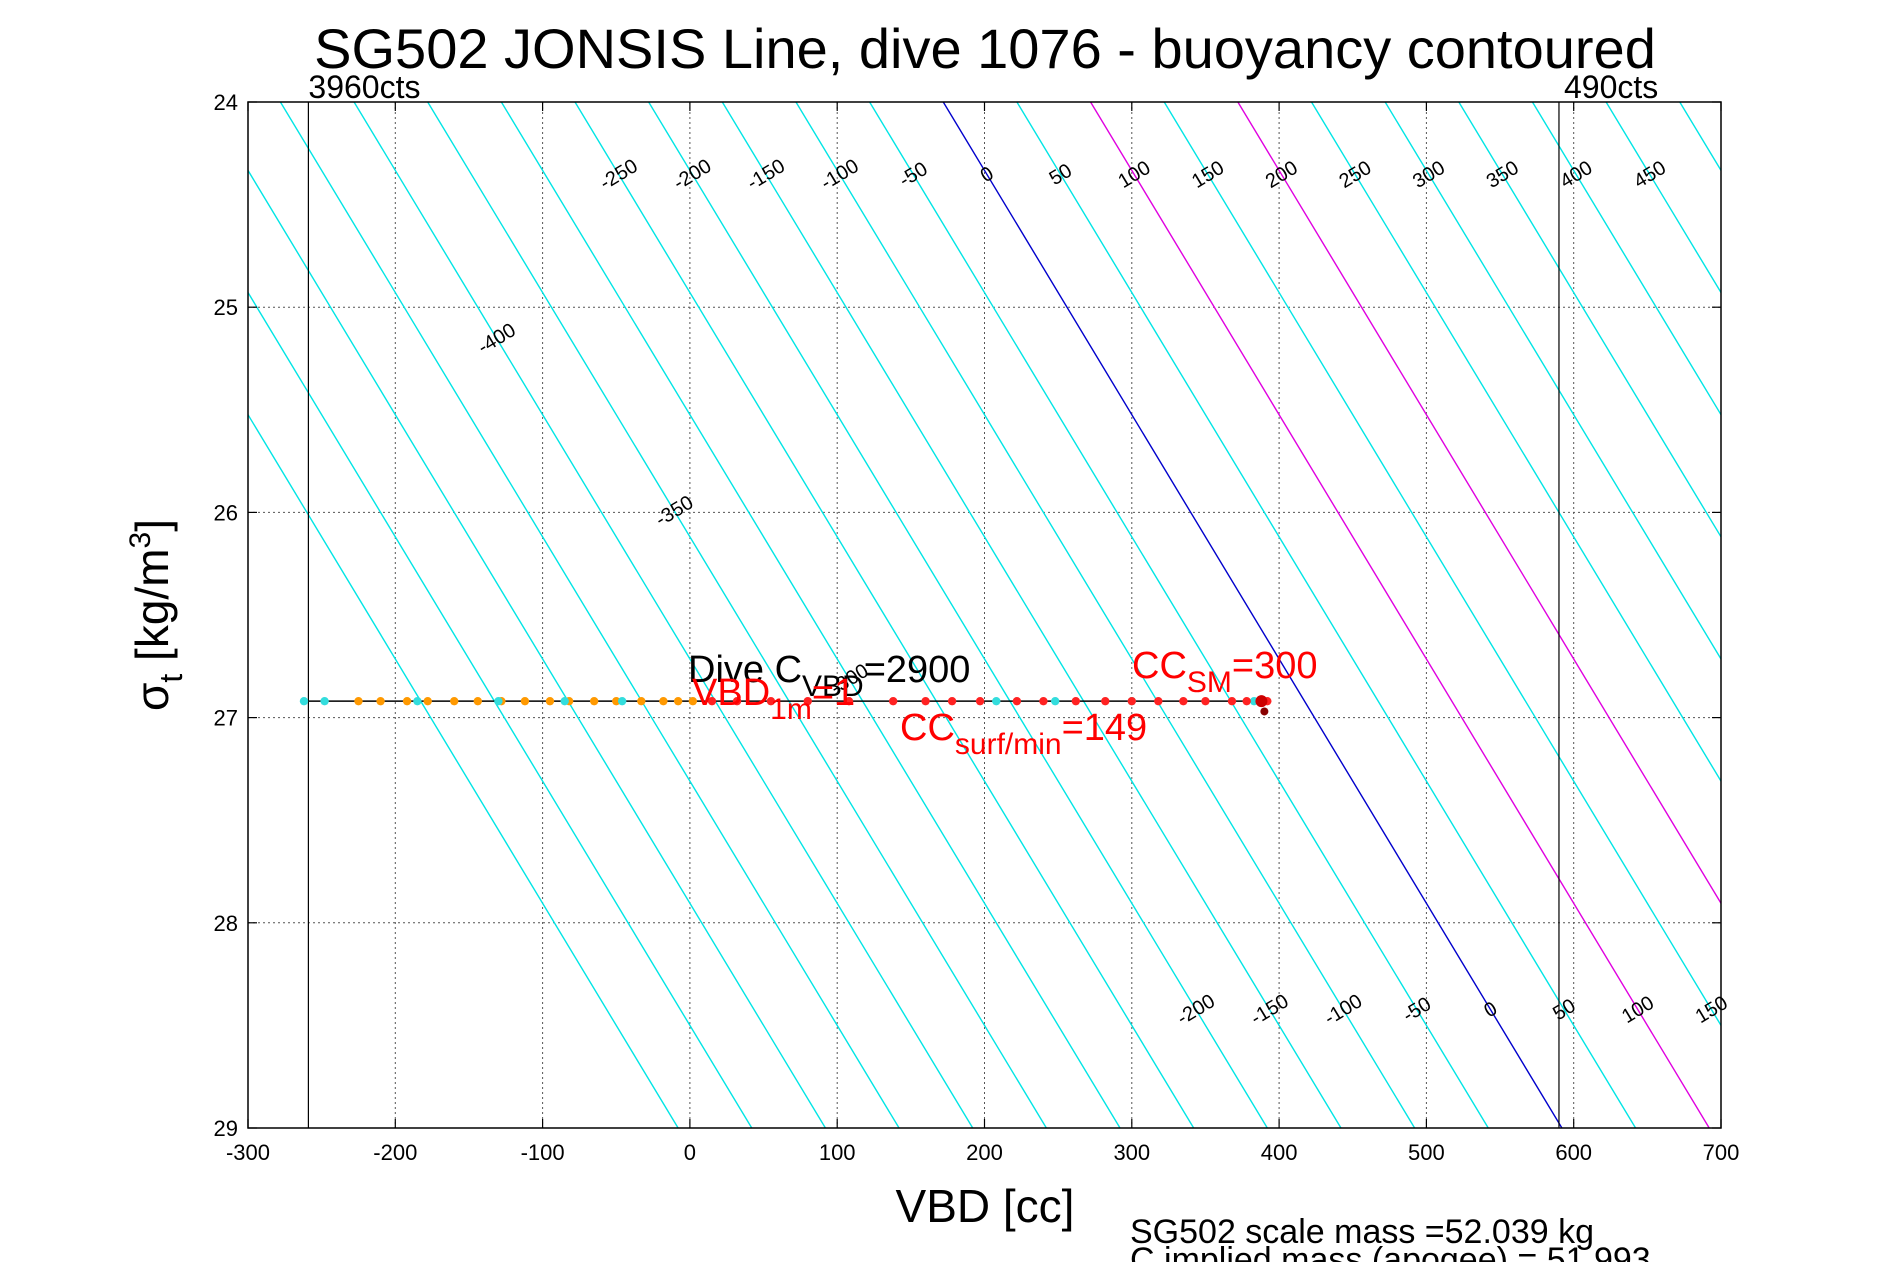  Describe the element at coordinates (1131, 1152) in the screenshot. I see `x-tick-label: 300` at that location.